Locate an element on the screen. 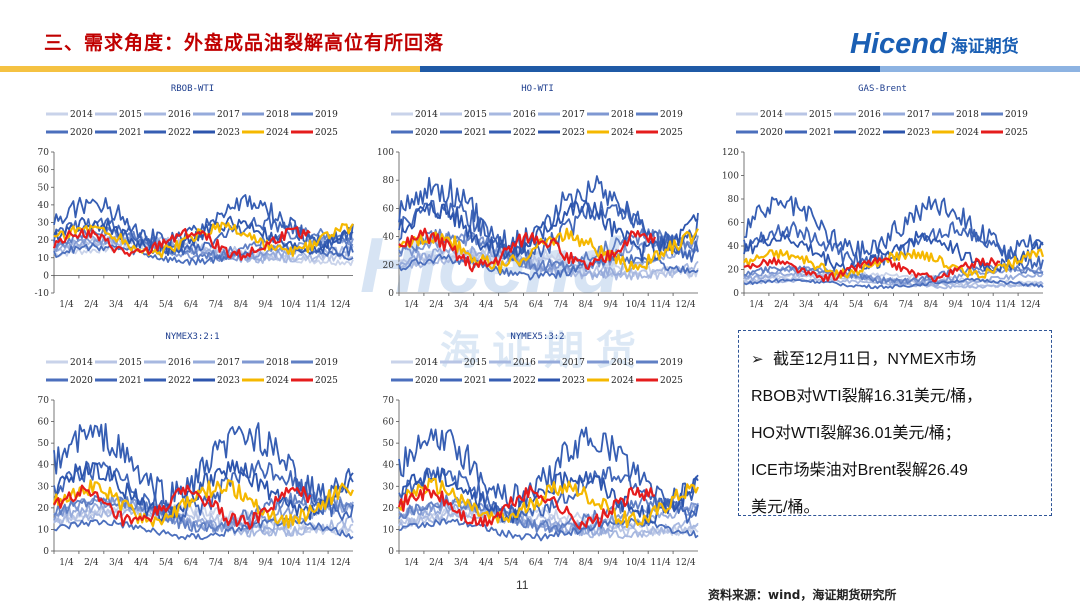 The height and width of the screenshot is (607, 1080). legend-label: 2020 is located at coordinates (426, 133).